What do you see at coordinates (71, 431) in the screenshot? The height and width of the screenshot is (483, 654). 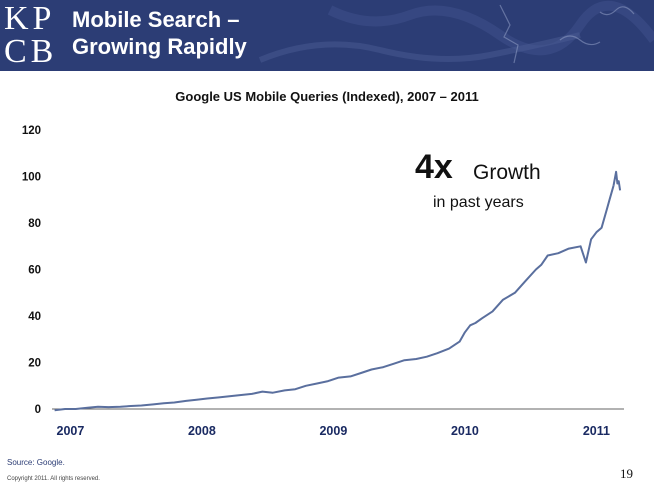 I see `x-tick-label: 2007` at bounding box center [71, 431].